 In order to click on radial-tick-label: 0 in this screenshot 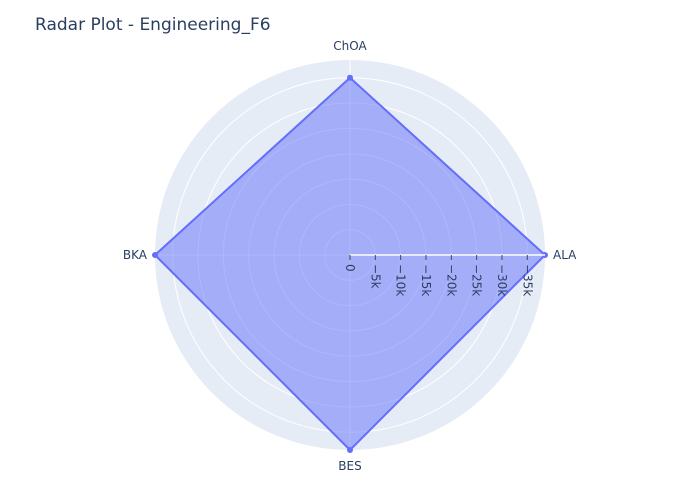, I will do `click(350, 268)`.